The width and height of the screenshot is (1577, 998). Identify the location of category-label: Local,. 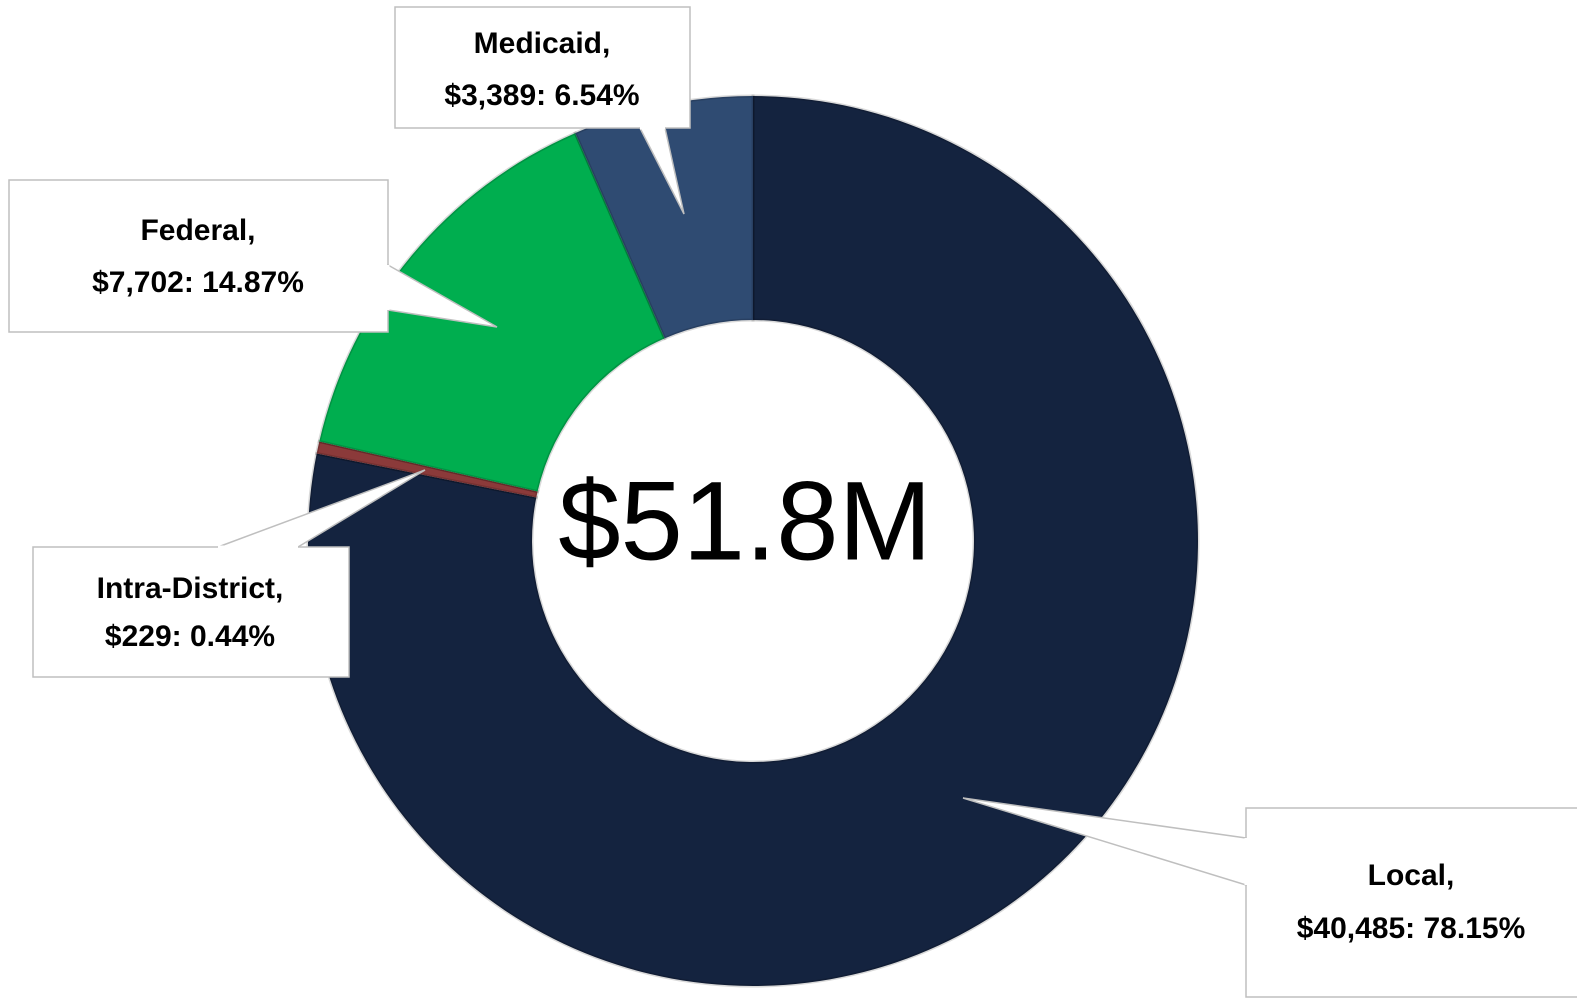
(1411, 875).